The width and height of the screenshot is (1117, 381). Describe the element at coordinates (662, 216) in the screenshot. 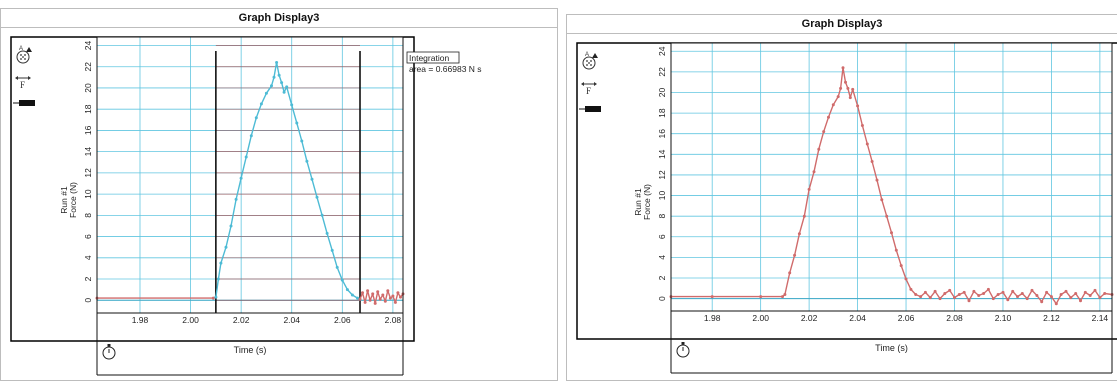

I see `y-tick-label: 8` at that location.